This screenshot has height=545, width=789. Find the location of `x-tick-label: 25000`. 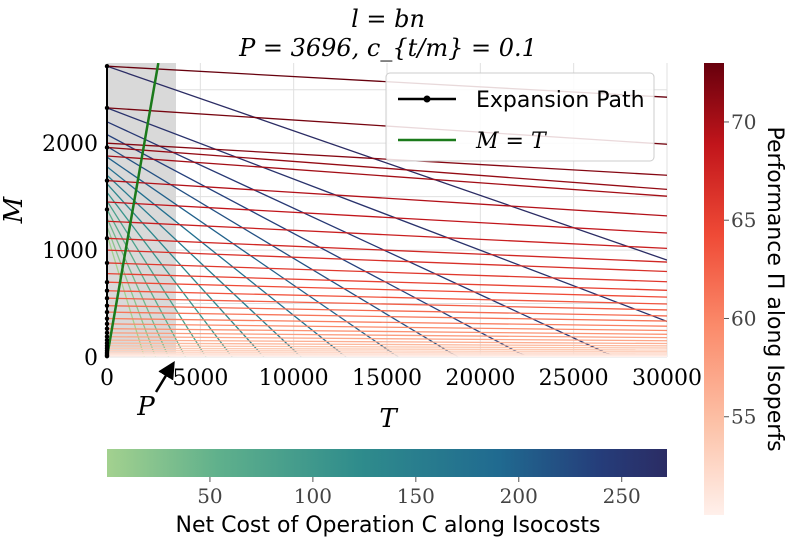

x-tick-label: 25000 is located at coordinates (574, 378).